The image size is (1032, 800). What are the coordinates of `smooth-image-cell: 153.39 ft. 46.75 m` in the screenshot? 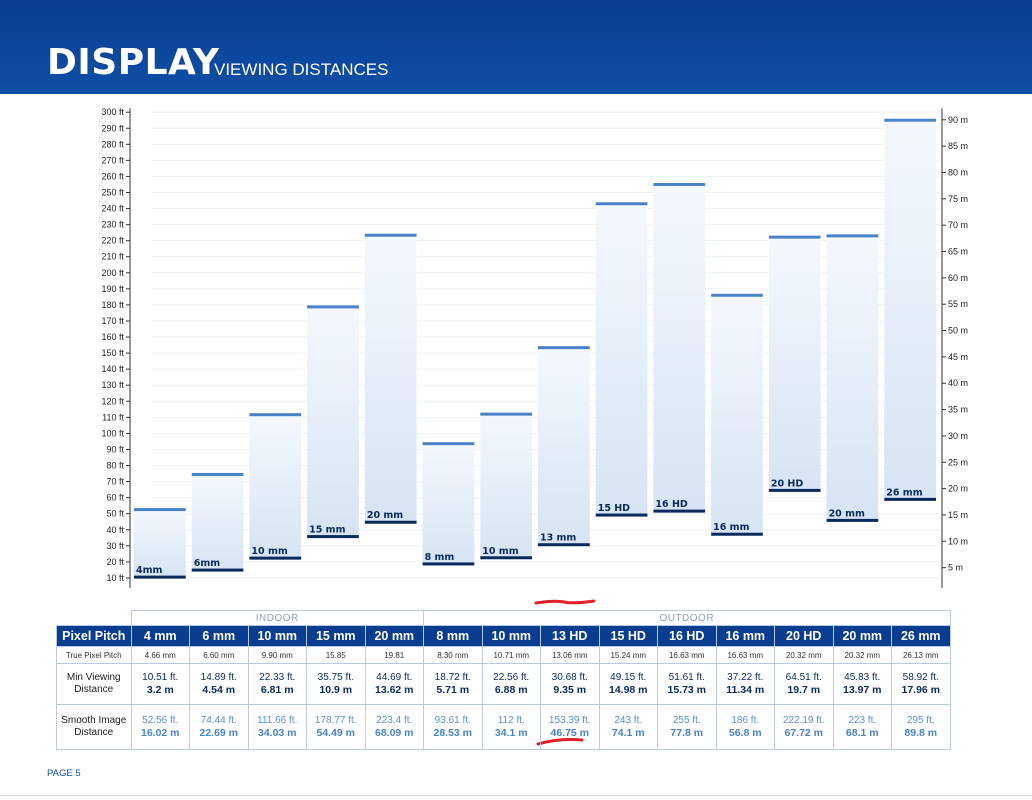 It's located at (570, 727).